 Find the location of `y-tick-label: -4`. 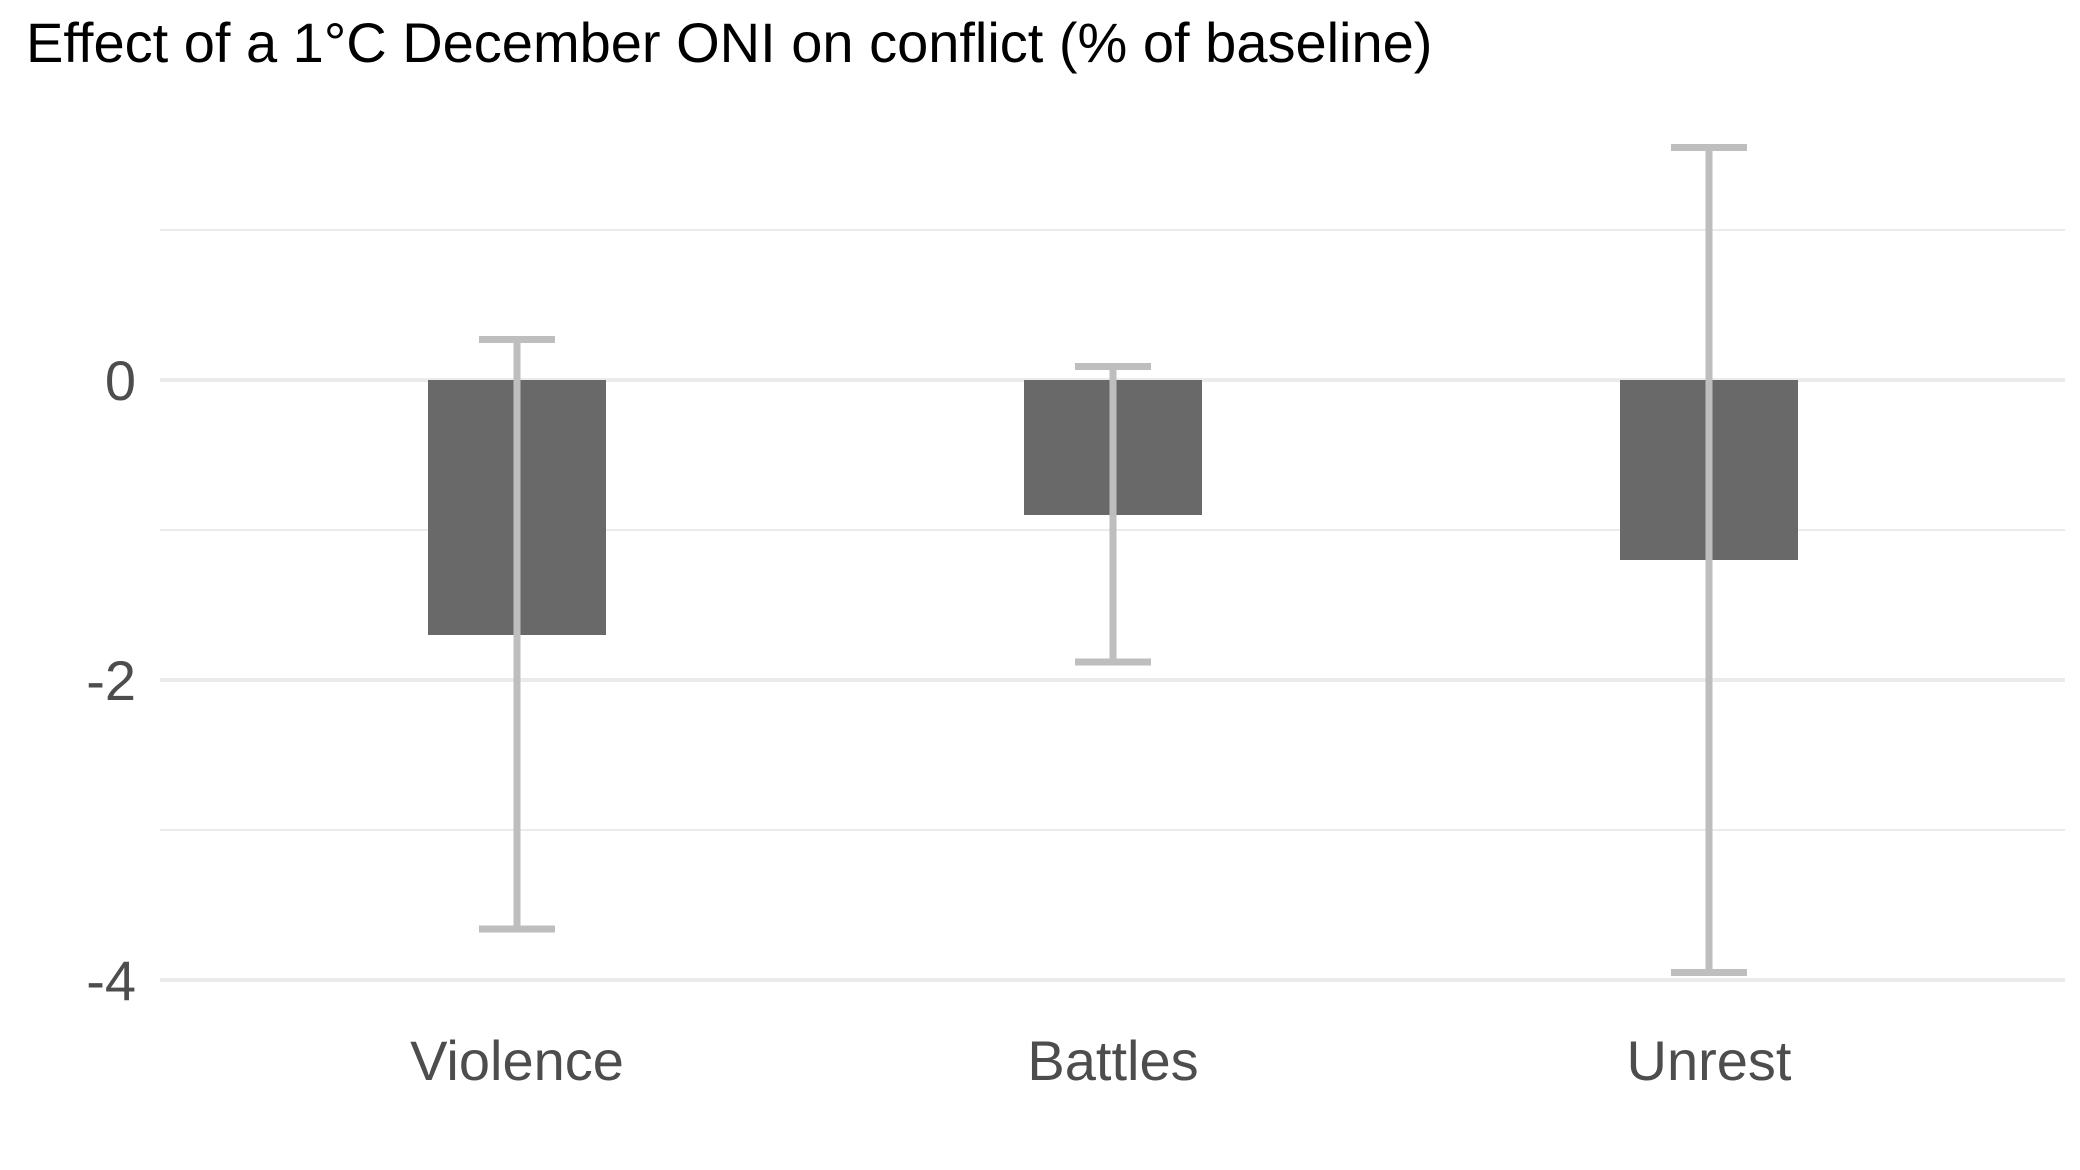

y-tick-label: -4 is located at coordinates (111, 980).